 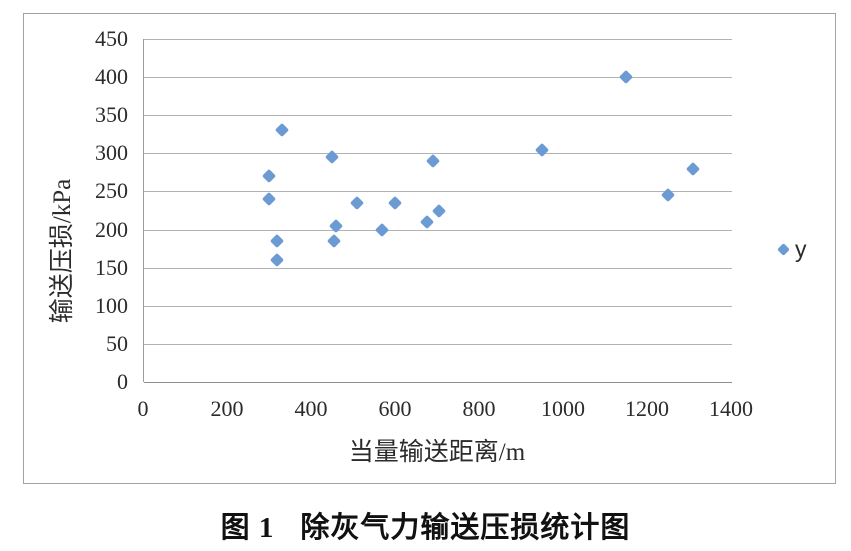 What do you see at coordinates (62, 251) in the screenshot?
I see `y-axis-title: 输送压损/kPa` at bounding box center [62, 251].